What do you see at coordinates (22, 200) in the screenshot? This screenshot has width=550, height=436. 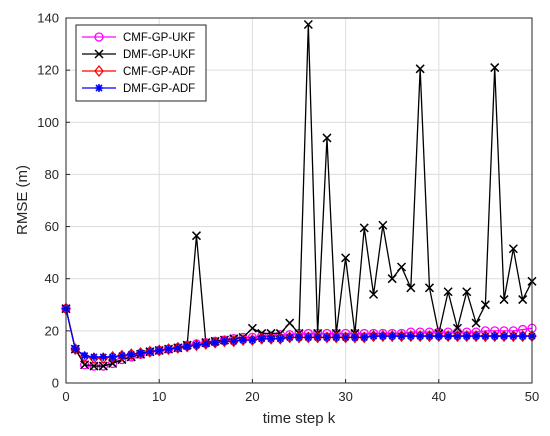 I see `y-axis-label: RMSE (m)` at bounding box center [22, 200].